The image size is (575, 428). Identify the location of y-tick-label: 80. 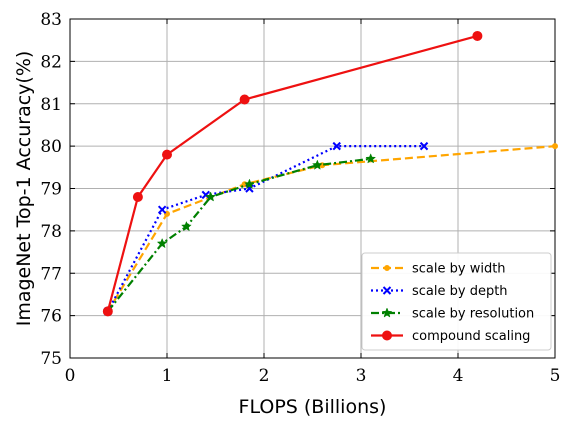
(51, 147).